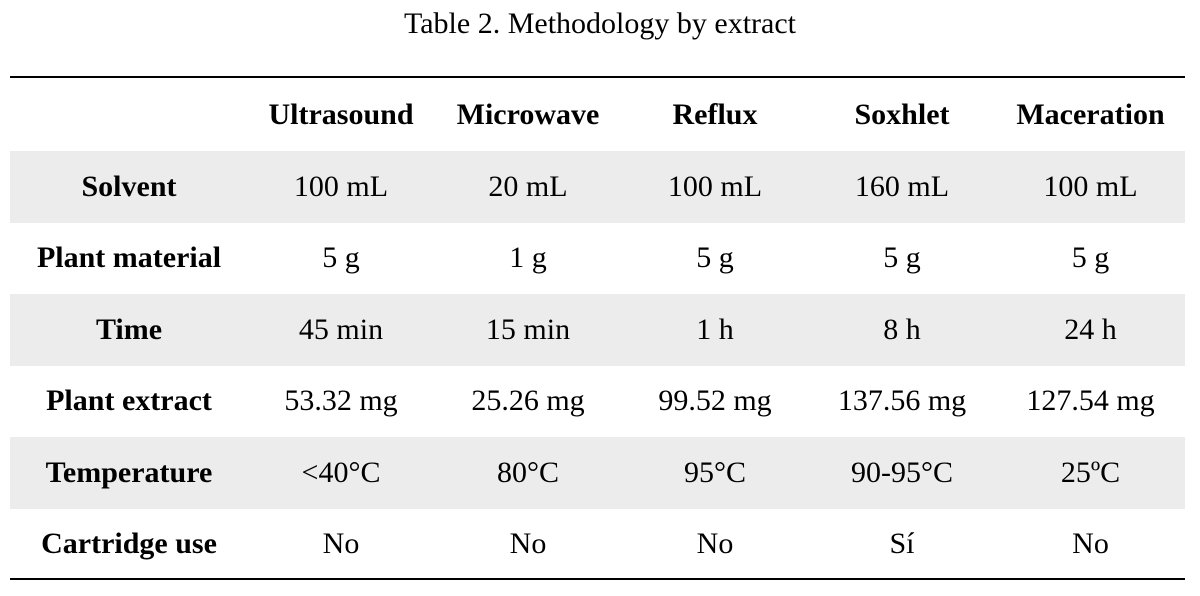 The height and width of the screenshot is (596, 1200). I want to click on table-cell: 53.32 mg, so click(341, 401).